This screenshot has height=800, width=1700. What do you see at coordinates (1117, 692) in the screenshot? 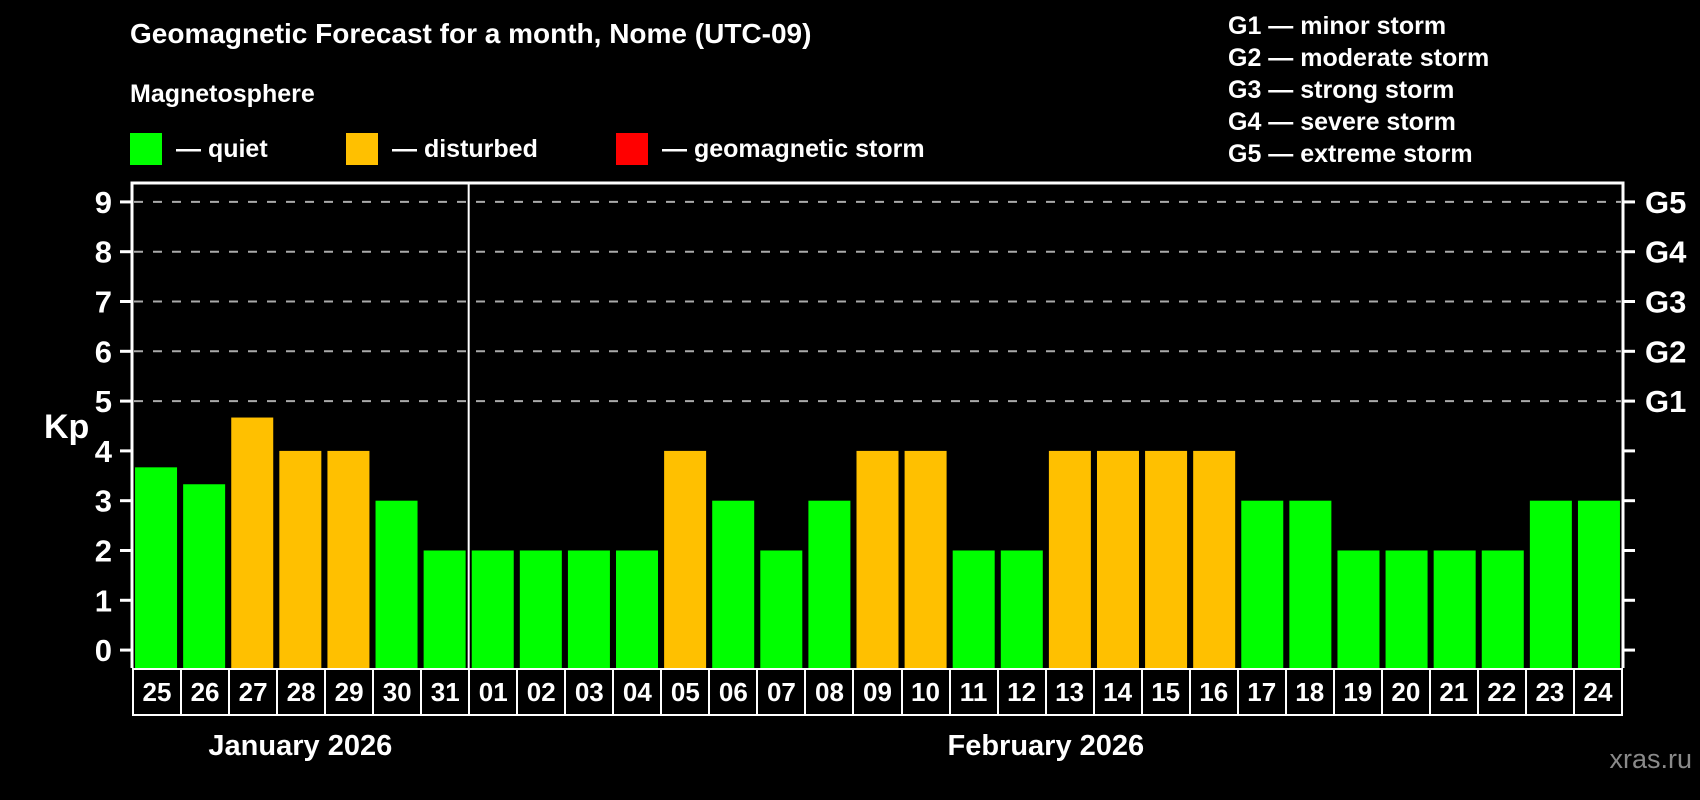
I see `date-cell-14: 14` at bounding box center [1117, 692].